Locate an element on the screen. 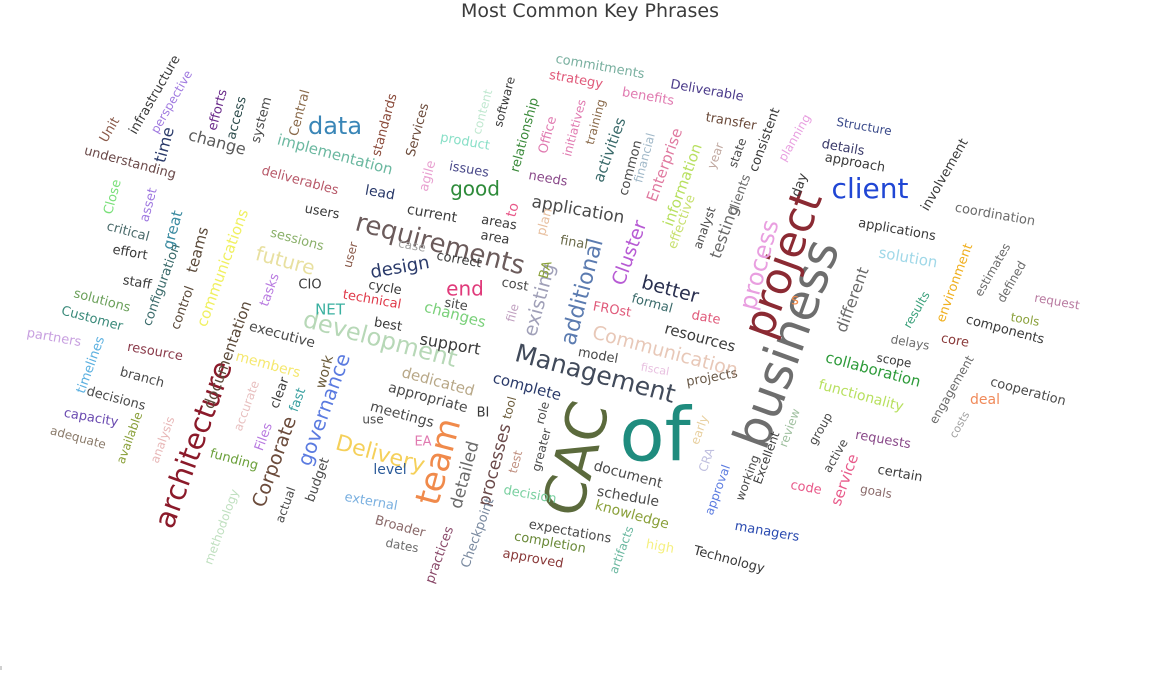 The image size is (1160, 673). word-plan: plan is located at coordinates (545, 221).